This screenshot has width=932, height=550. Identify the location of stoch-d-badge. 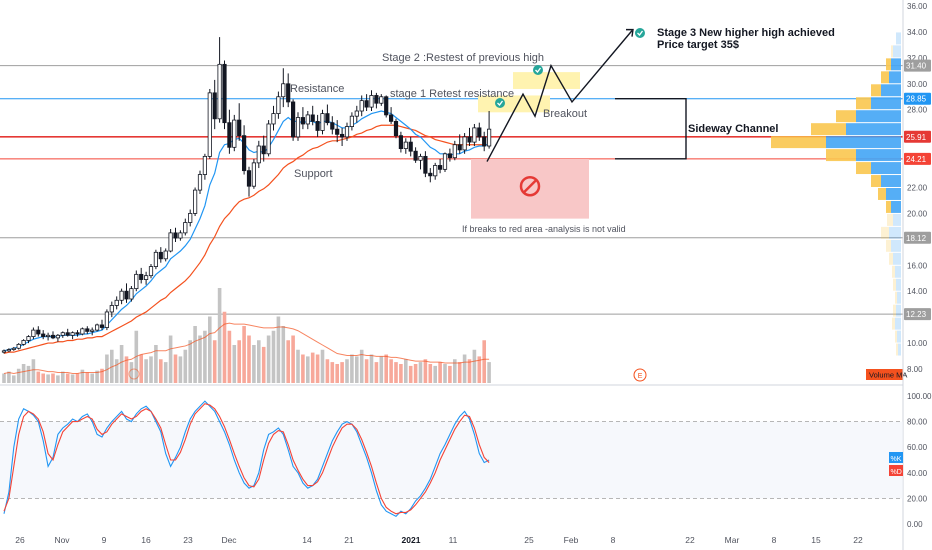
(896, 470).